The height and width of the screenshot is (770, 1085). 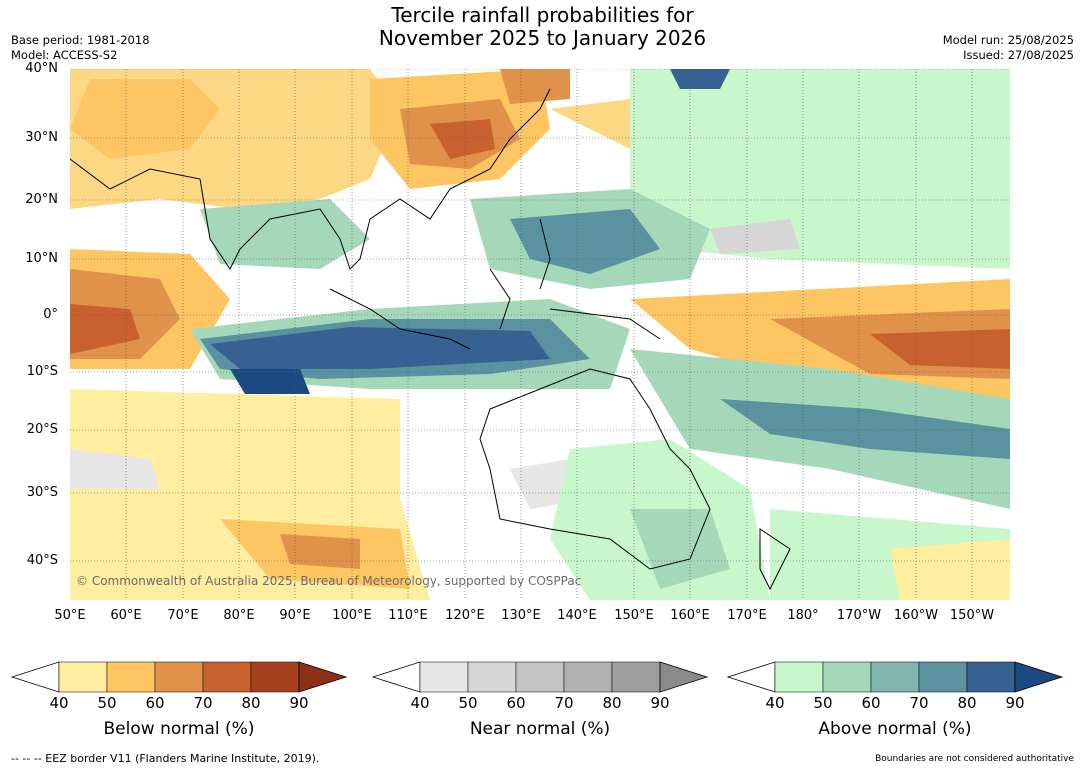 What do you see at coordinates (577, 615) in the screenshot?
I see `lon-label-140e: 140°E` at bounding box center [577, 615].